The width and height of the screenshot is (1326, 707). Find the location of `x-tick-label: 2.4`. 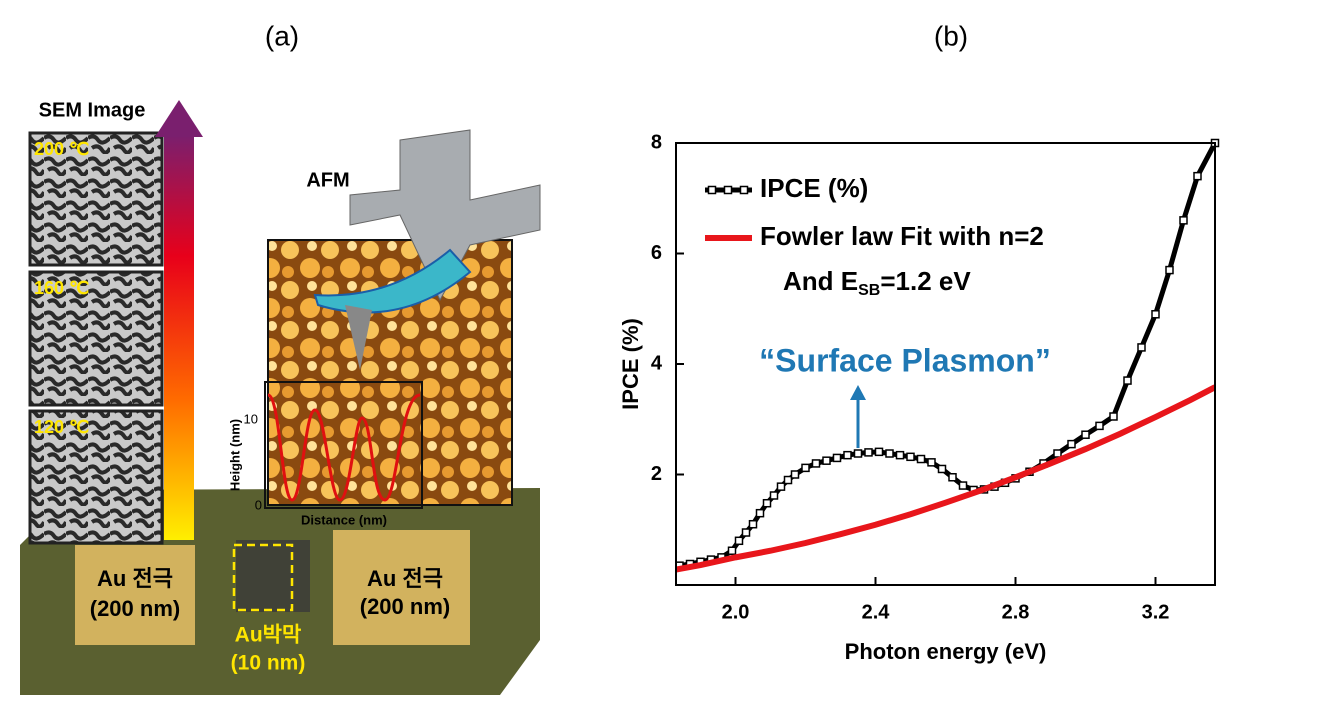

x-tick-label: 2.4 is located at coordinates (876, 612).